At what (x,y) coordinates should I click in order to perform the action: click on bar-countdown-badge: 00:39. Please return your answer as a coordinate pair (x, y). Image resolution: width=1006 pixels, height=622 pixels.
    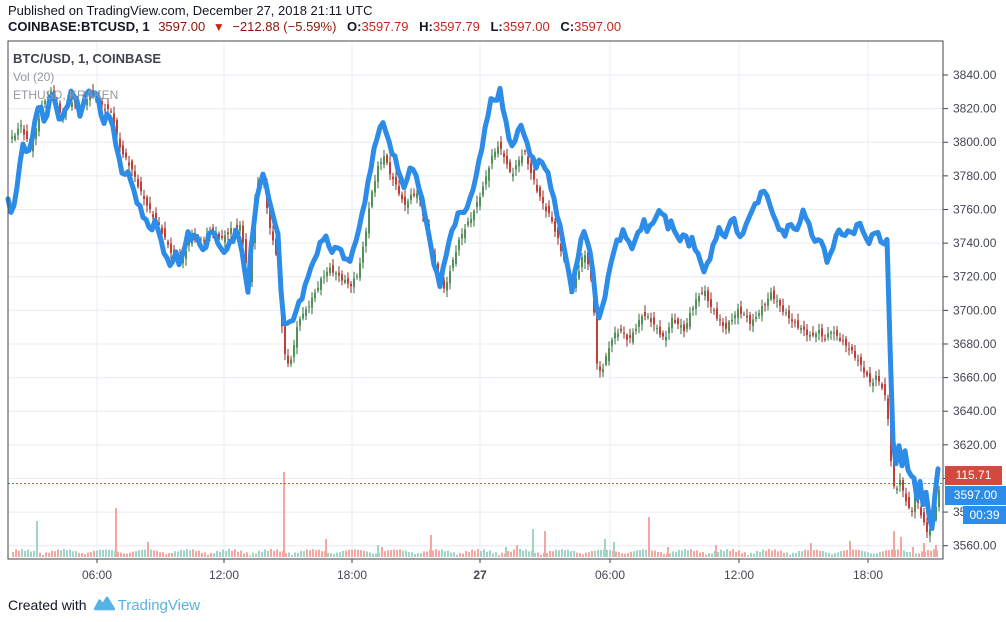
    Looking at the image, I should click on (984, 515).